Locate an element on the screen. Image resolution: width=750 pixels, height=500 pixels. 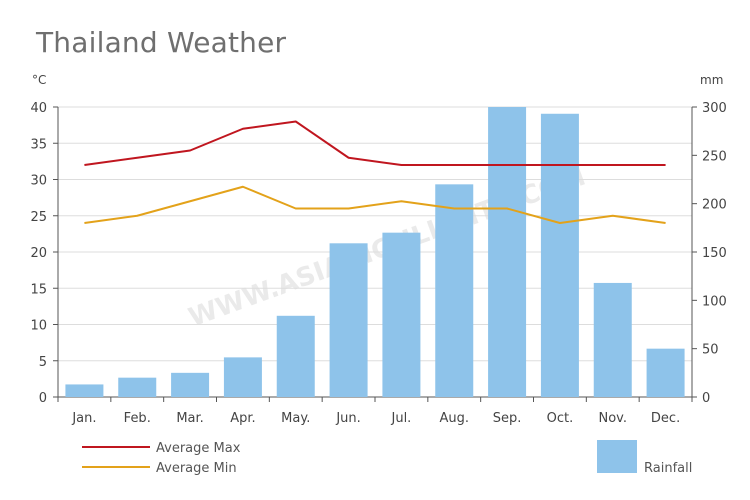
x-tick-label: Feb. is located at coordinates (137, 418).